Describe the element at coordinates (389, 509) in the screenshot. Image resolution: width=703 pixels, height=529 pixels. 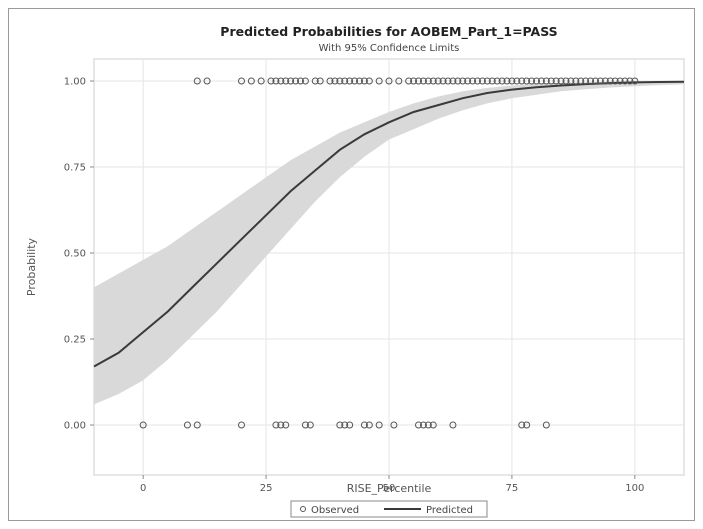
I see `legend: Observed Predicted` at that location.